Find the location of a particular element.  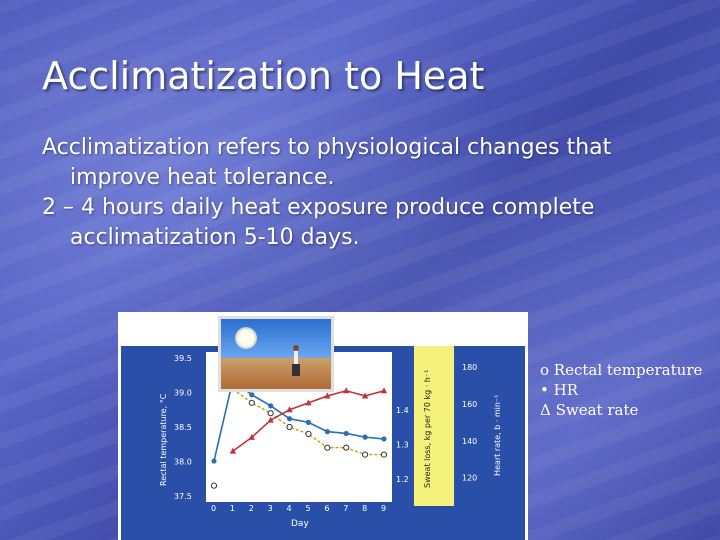

hr-tick-label: 120 is located at coordinates (469, 478).